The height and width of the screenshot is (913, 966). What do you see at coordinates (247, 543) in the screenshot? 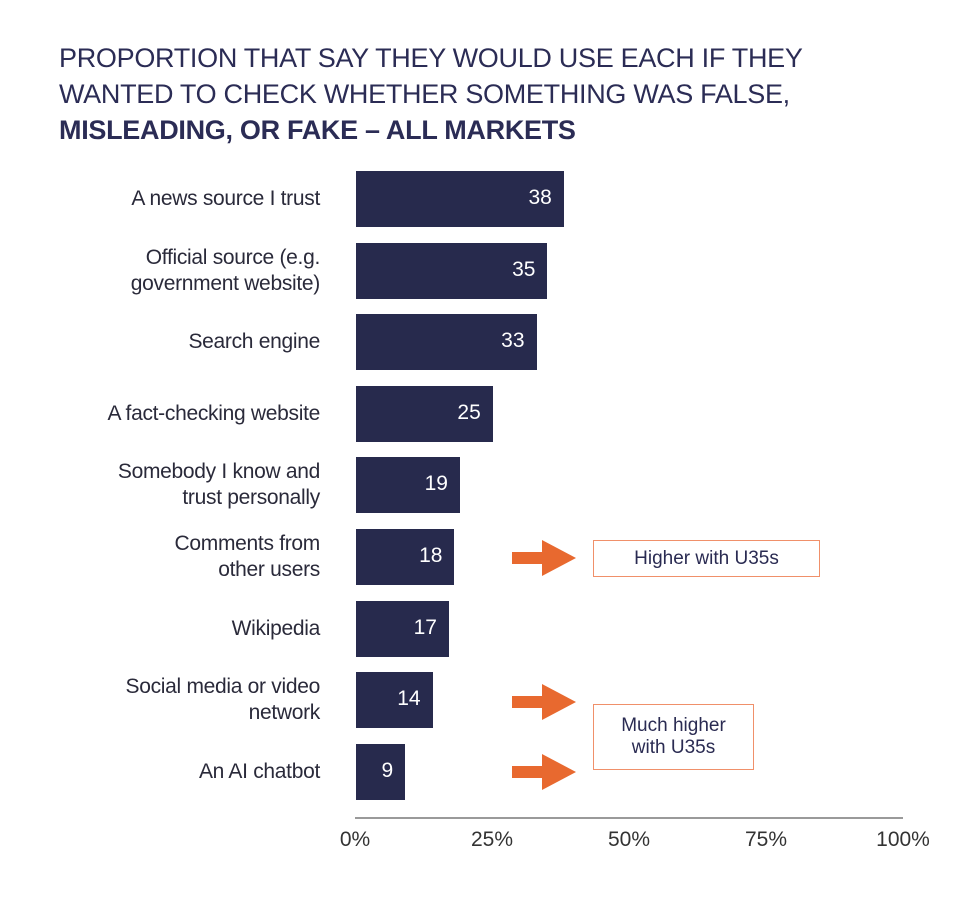
I see `category-label-line: Comments from` at bounding box center [247, 543].